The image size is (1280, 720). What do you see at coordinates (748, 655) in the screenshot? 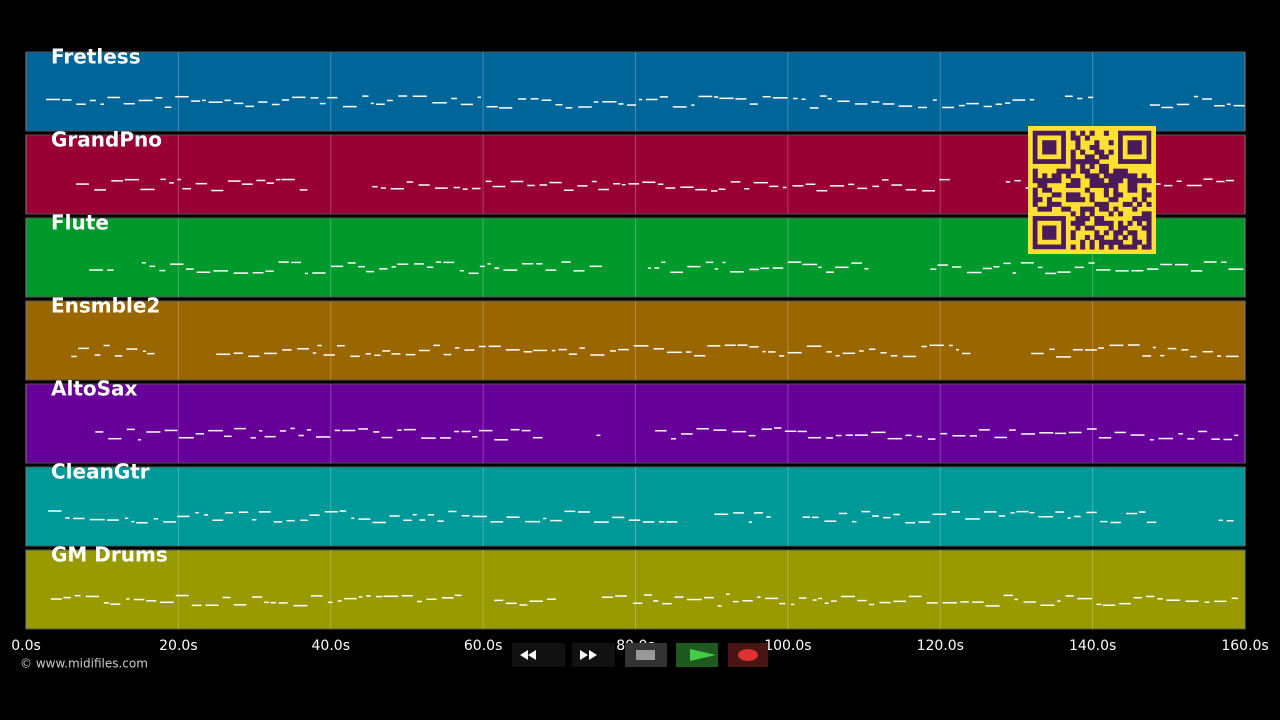
I see `record-icon` at bounding box center [748, 655].